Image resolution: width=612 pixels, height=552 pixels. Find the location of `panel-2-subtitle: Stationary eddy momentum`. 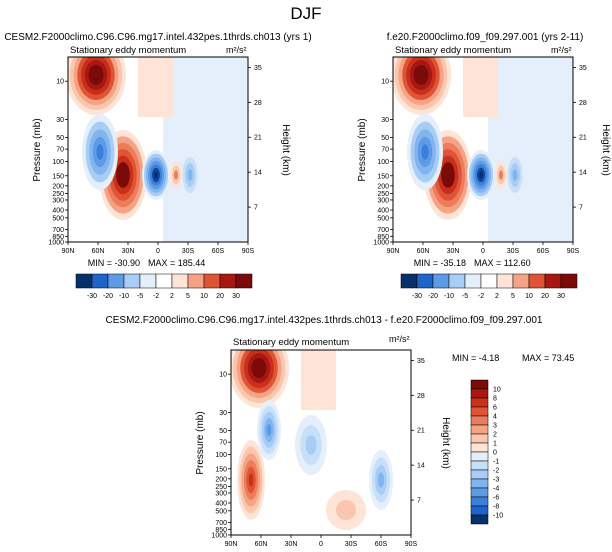

panel-2-subtitle: Stationary eddy momentum is located at coordinates (453, 50).